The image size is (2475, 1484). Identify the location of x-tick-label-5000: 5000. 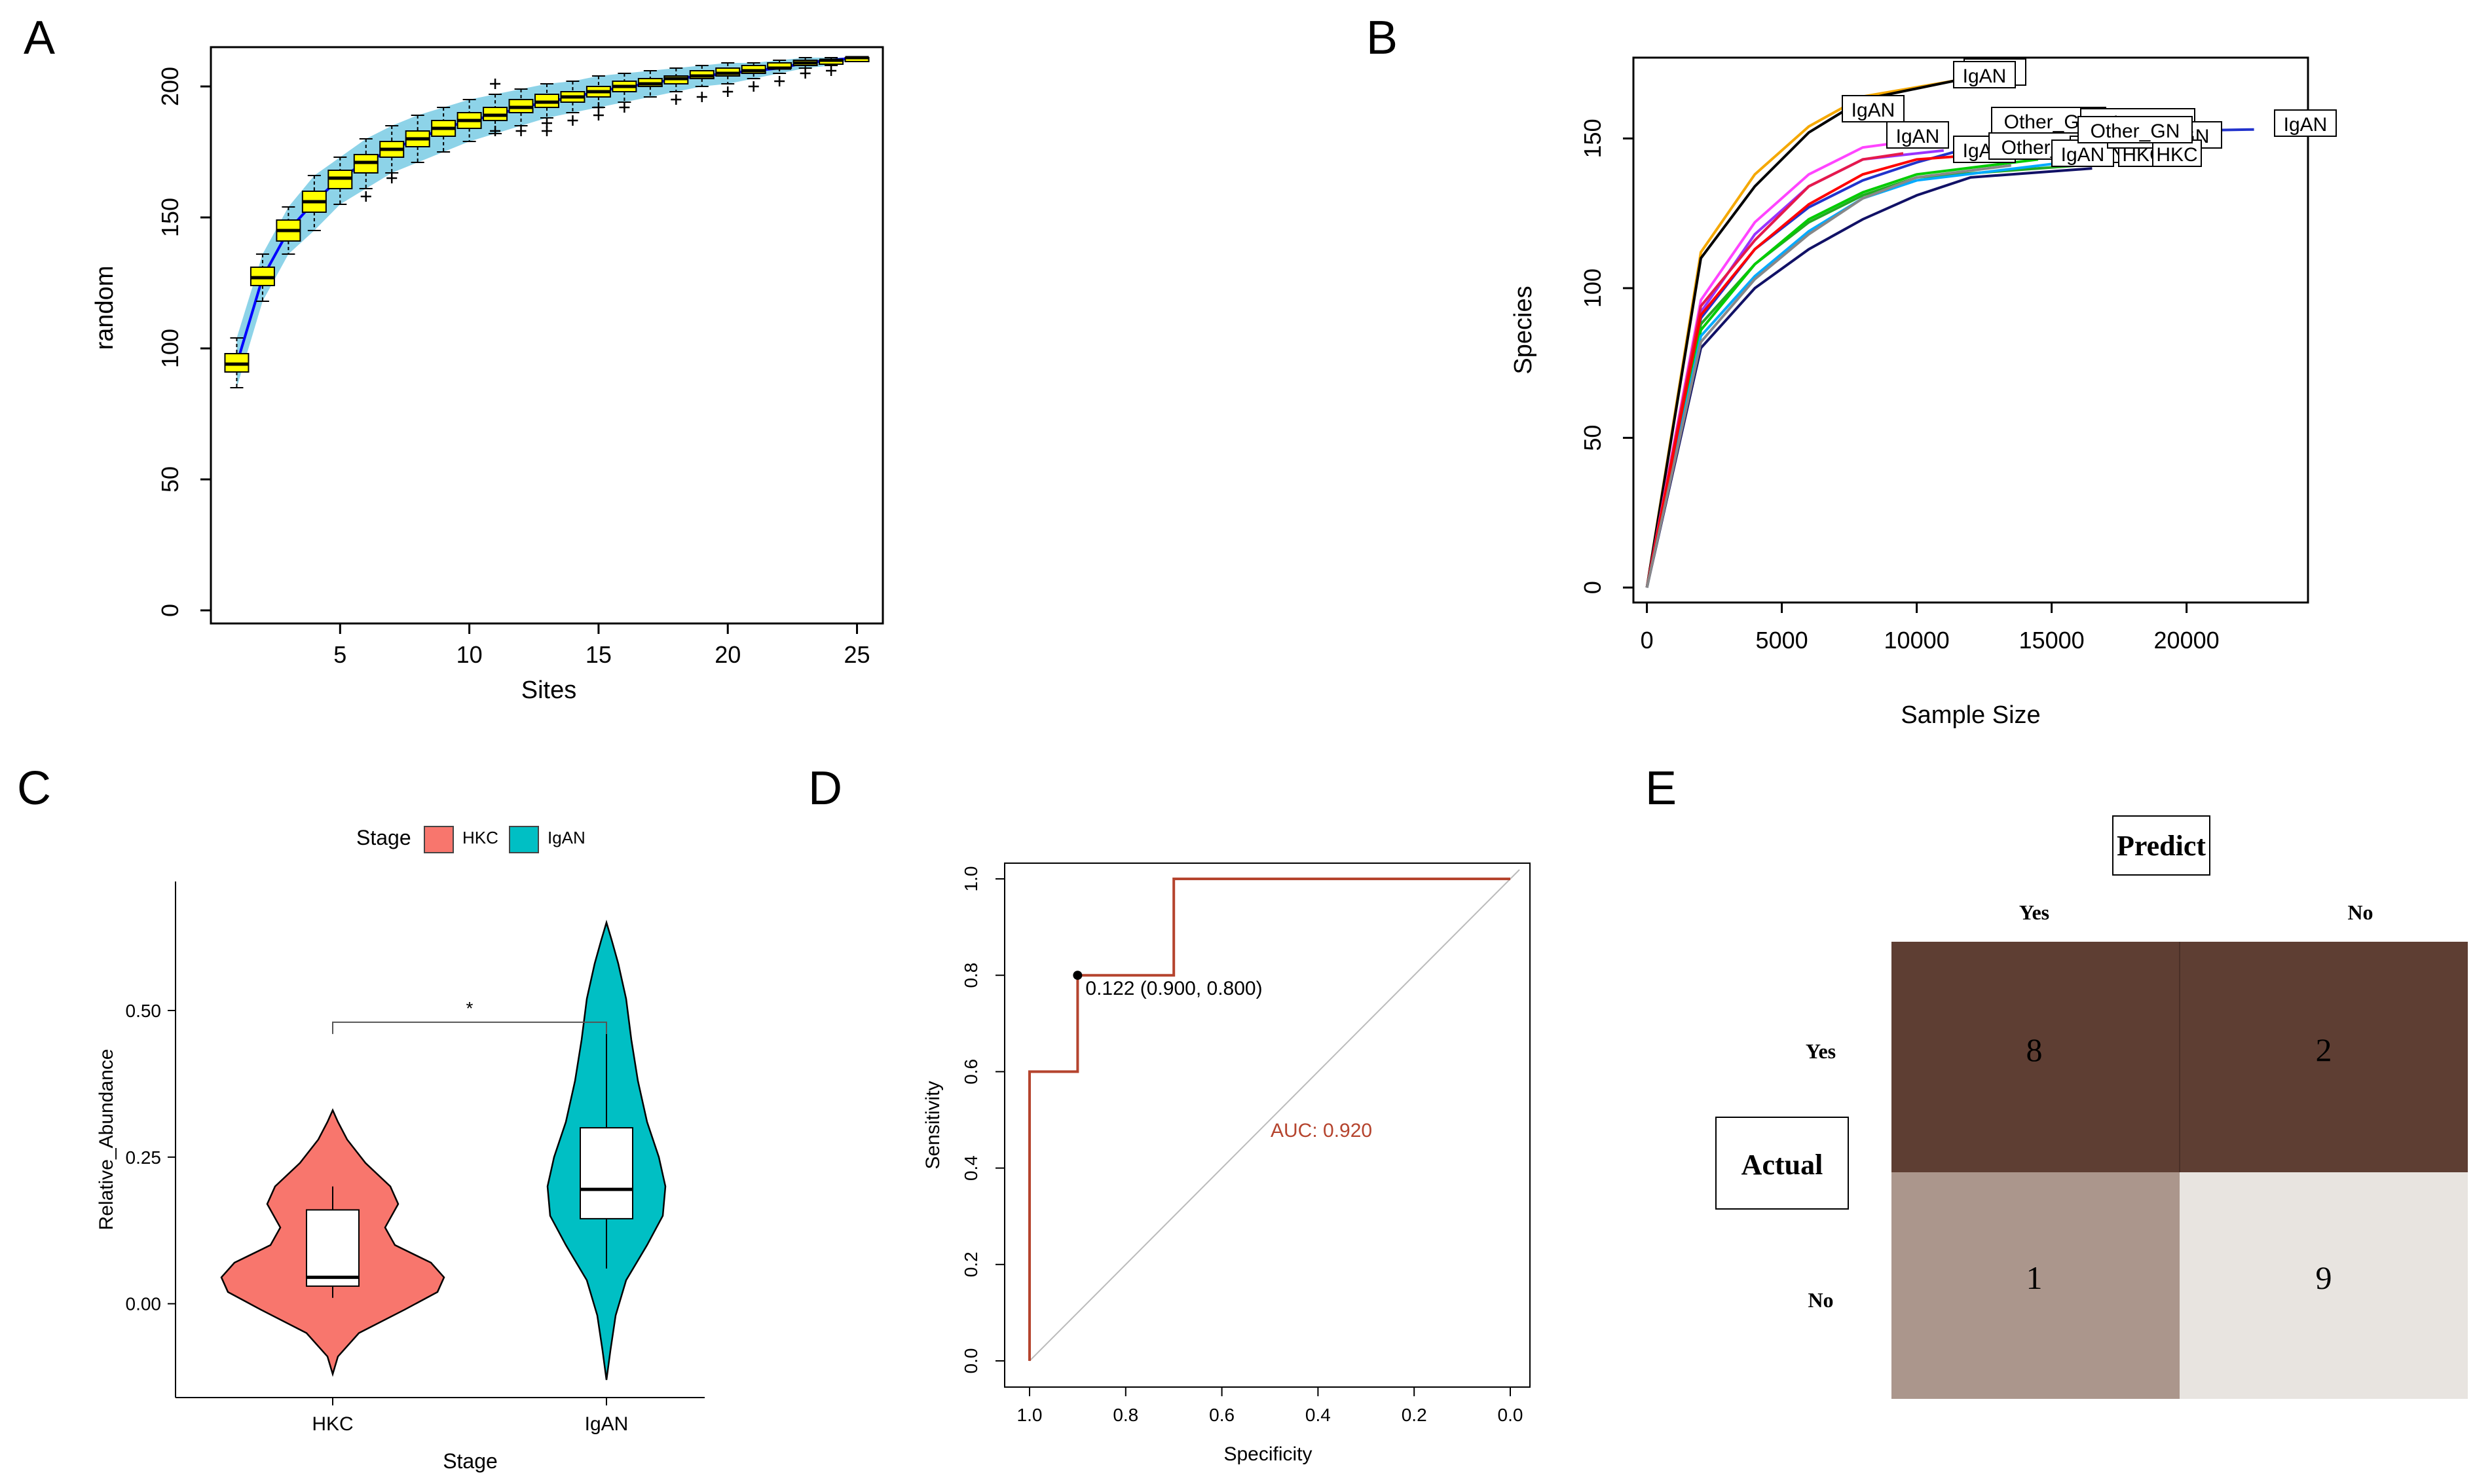
(1782, 640).